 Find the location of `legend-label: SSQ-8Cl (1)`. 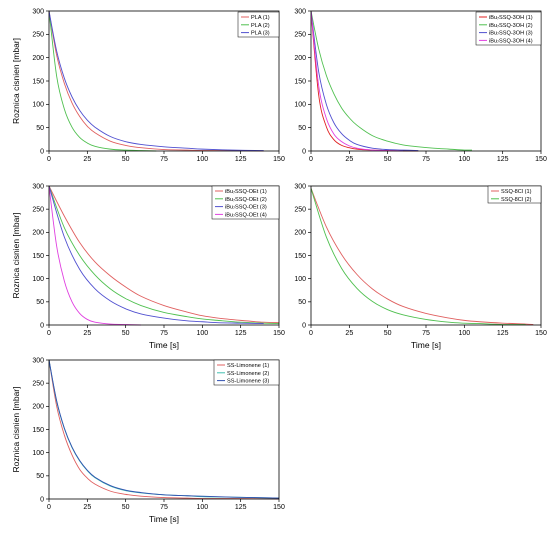

legend-label: SSQ-8Cl (1) is located at coordinates (516, 192).